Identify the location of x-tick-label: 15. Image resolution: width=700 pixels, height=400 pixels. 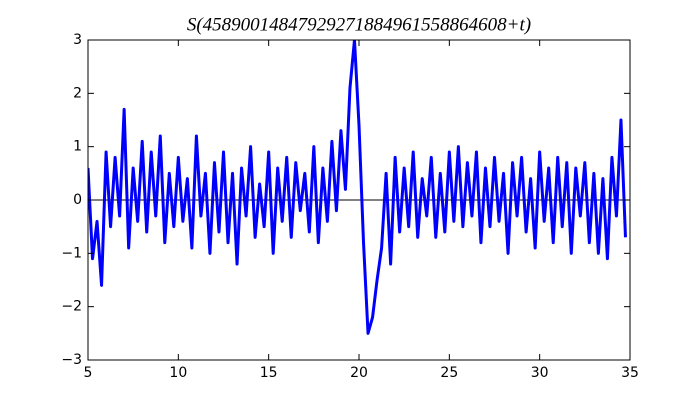
(269, 373).